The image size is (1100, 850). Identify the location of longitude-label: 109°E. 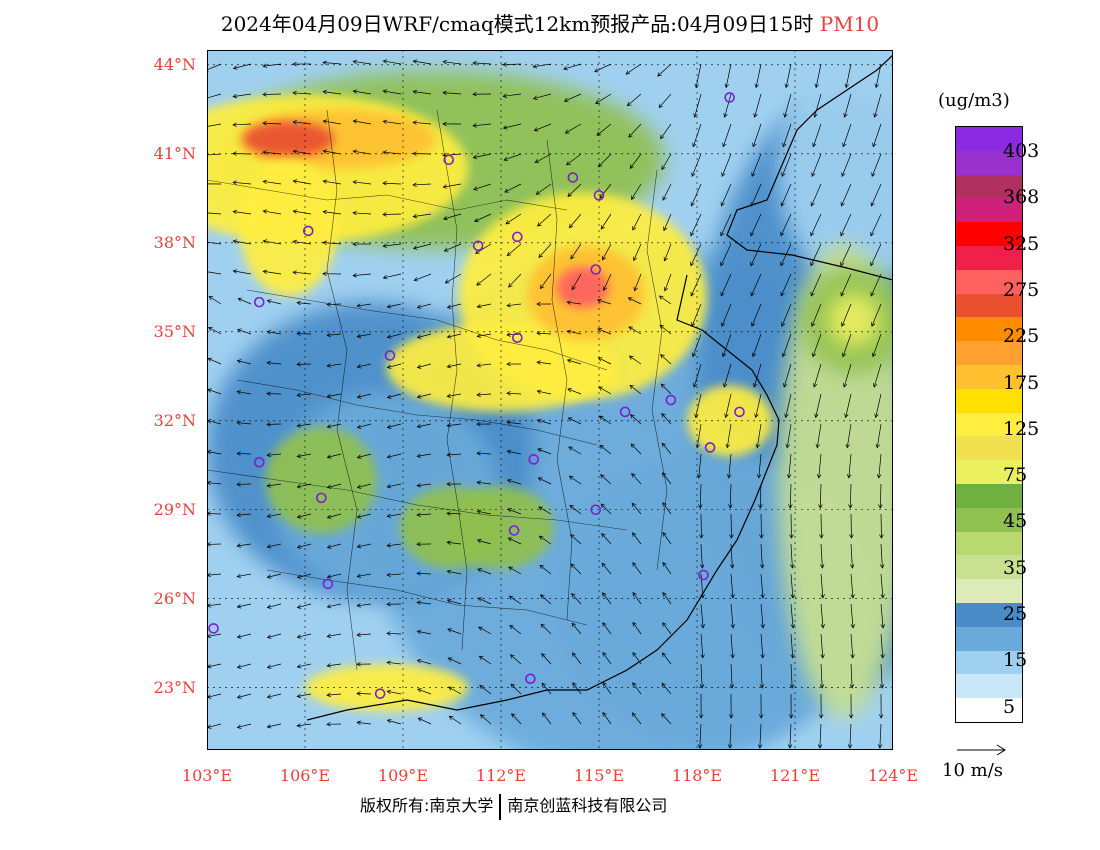
(403, 775).